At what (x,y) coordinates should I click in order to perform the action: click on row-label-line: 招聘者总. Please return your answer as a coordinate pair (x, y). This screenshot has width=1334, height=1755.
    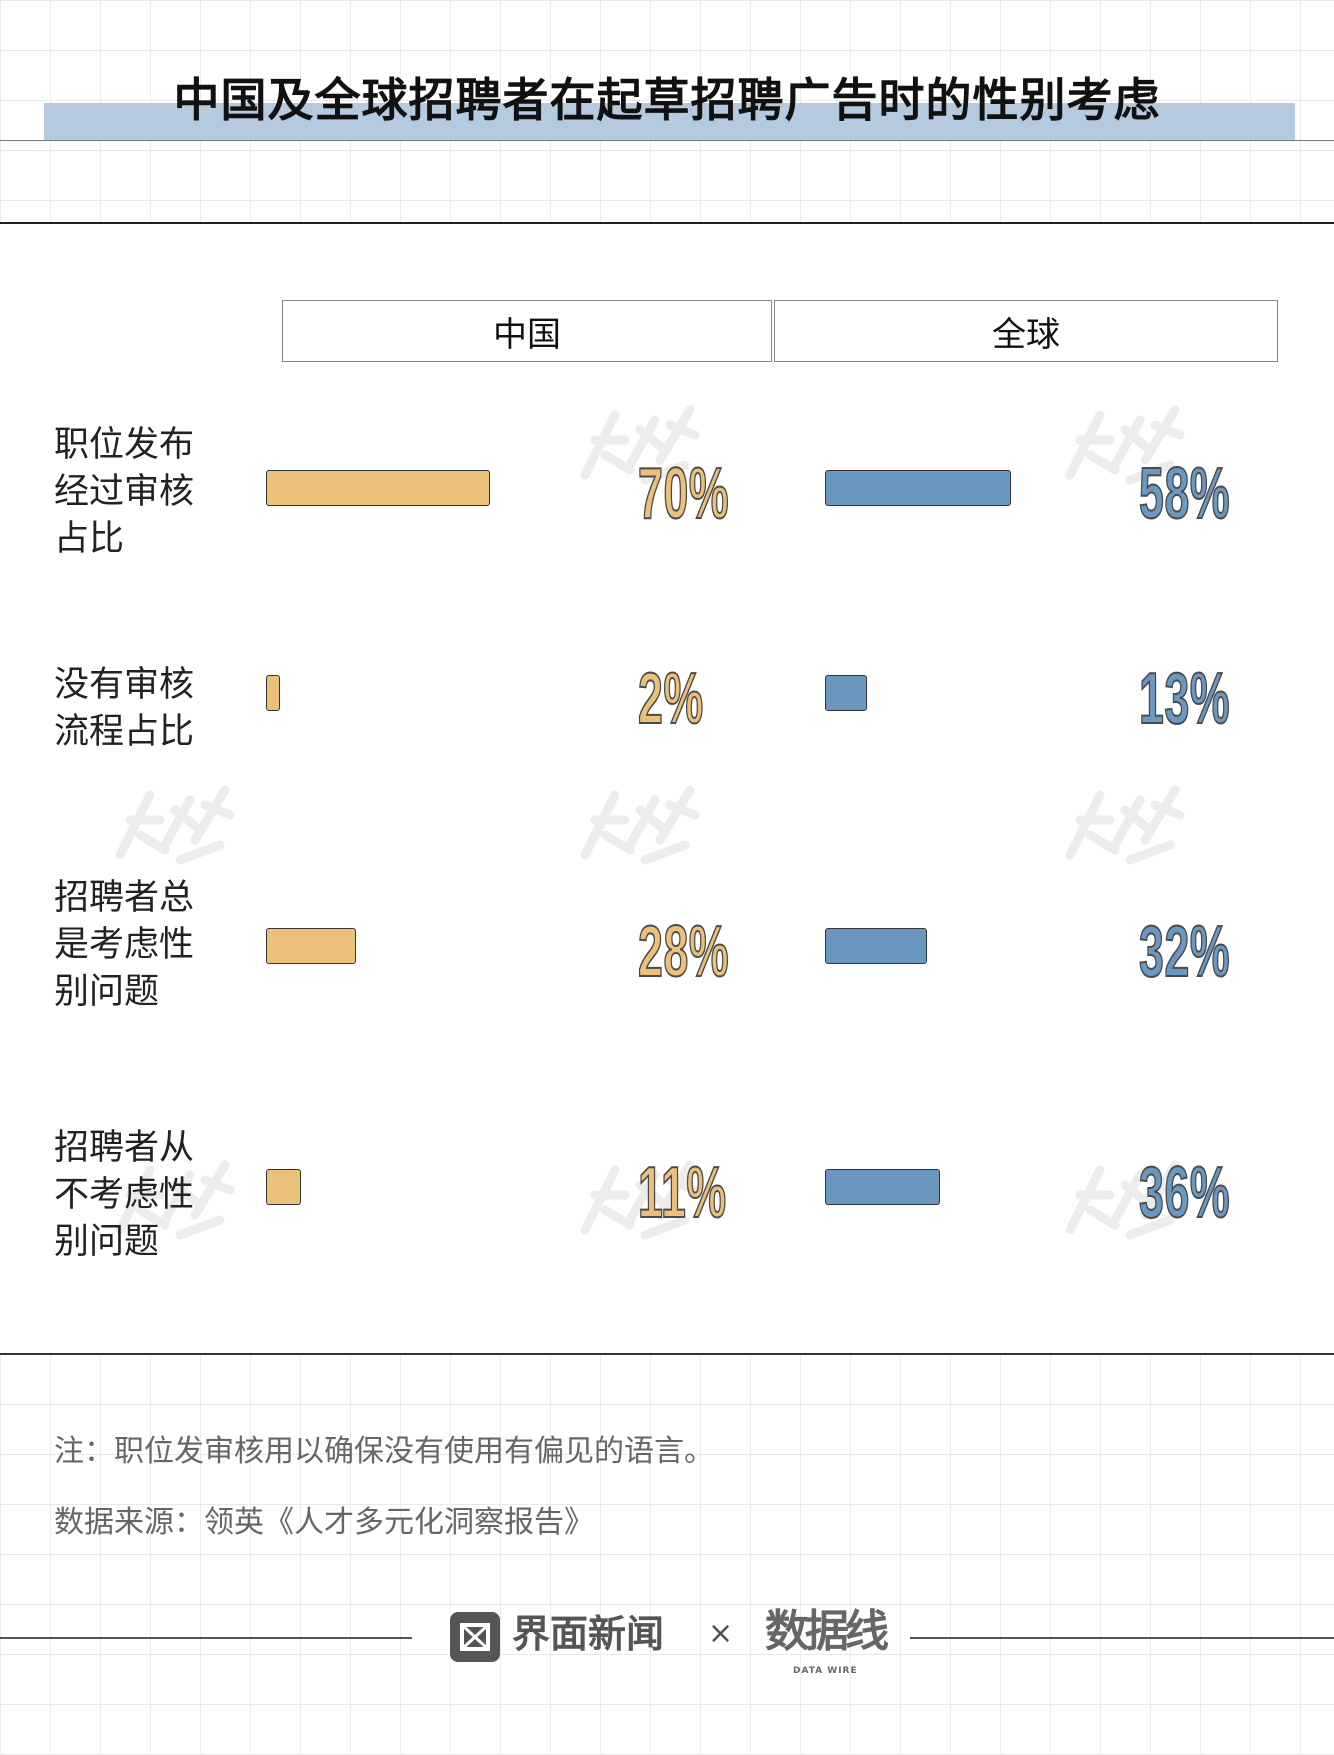
    Looking at the image, I should click on (124, 898).